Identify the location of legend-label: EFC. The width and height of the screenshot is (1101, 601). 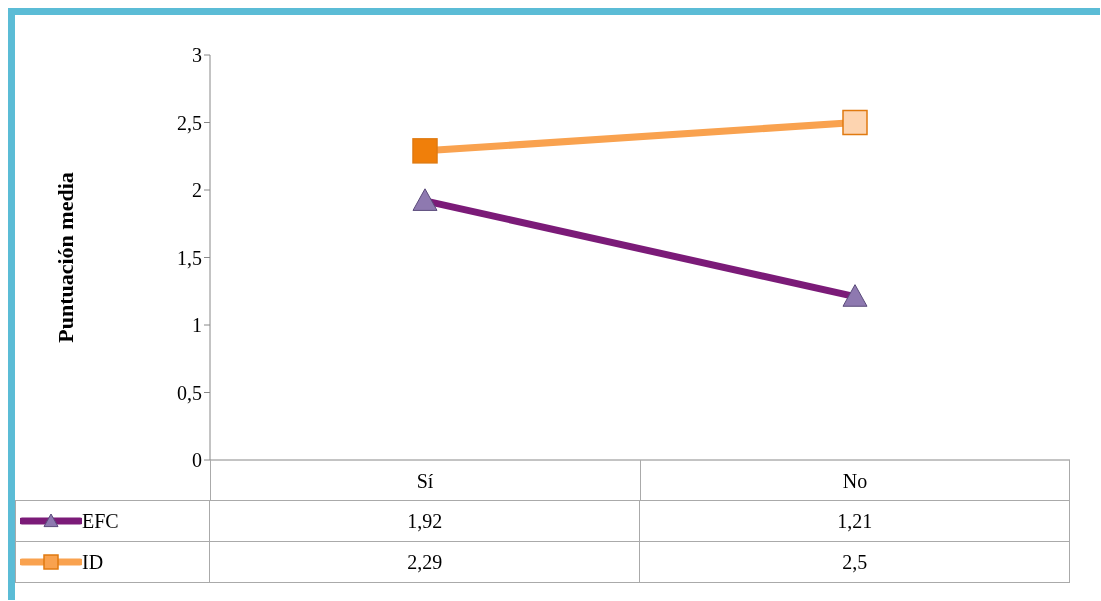
(100, 521).